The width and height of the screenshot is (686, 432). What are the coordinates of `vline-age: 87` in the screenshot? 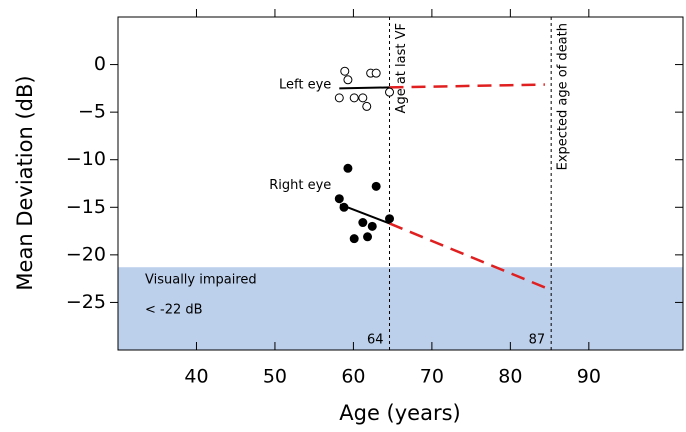 It's located at (537, 340).